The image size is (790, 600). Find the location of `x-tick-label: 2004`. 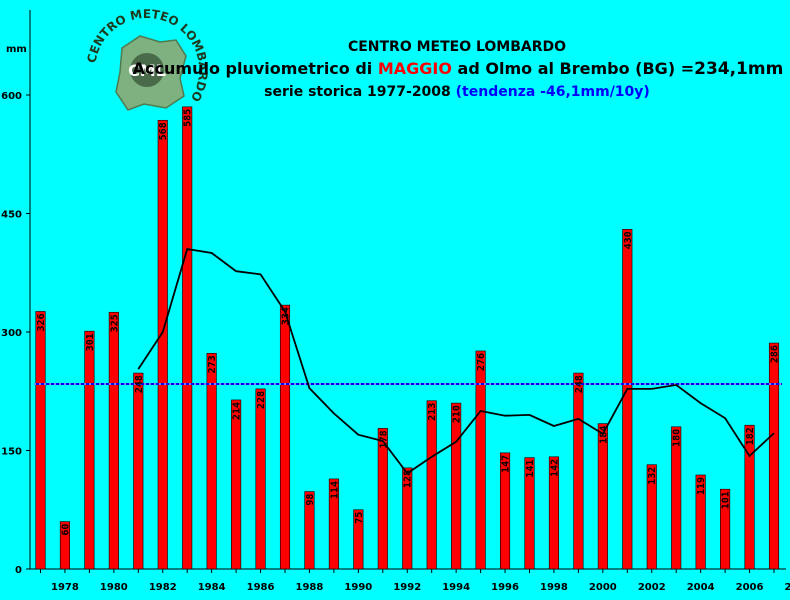

x-tick-label: 2004 is located at coordinates (701, 587).